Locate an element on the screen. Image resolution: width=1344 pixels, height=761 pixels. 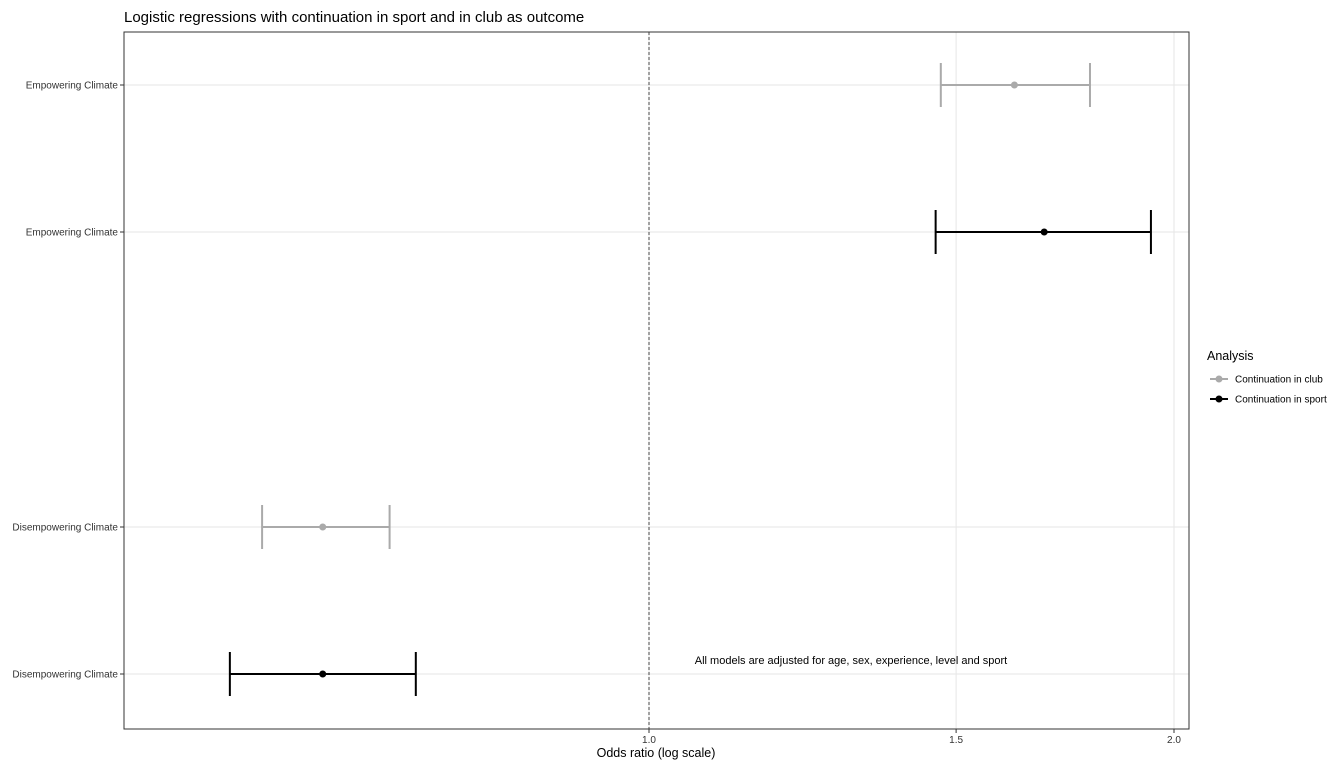
x-tick-label: 2.0 is located at coordinates (1174, 740).